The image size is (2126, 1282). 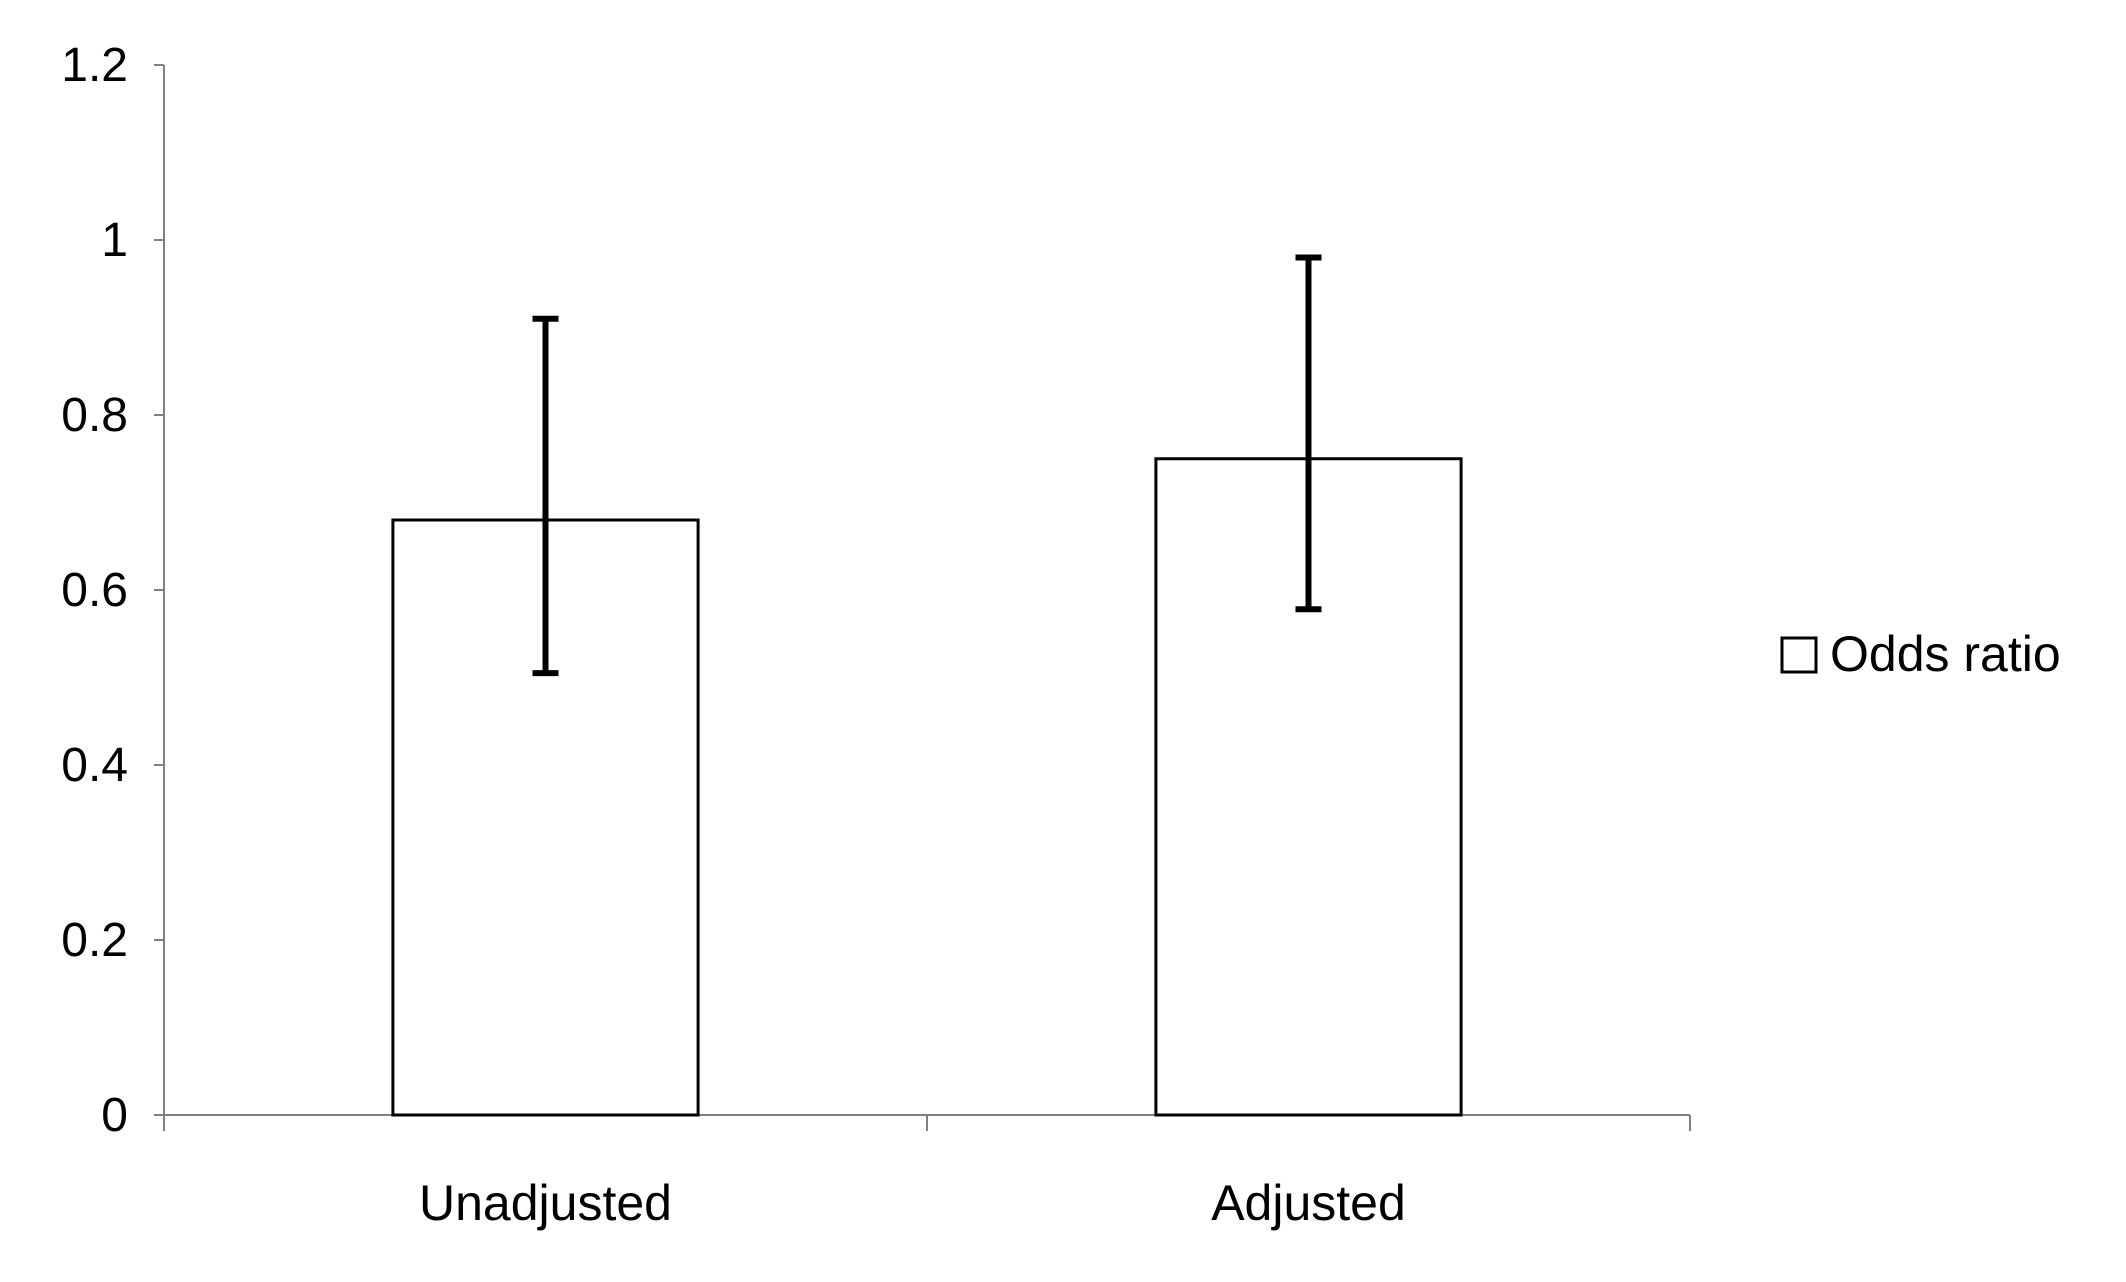 I want to click on legend-swatch, so click(x=1799, y=655).